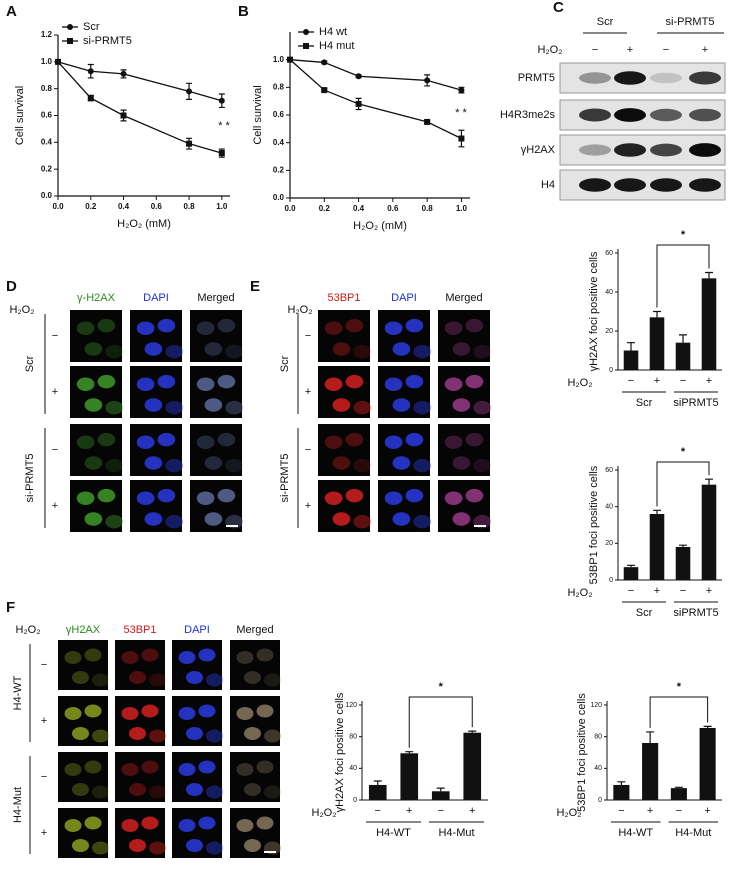 This screenshot has height=869, width=740. Describe the element at coordinates (91, 27) in the screenshot. I see `legend-label: Scr` at that location.